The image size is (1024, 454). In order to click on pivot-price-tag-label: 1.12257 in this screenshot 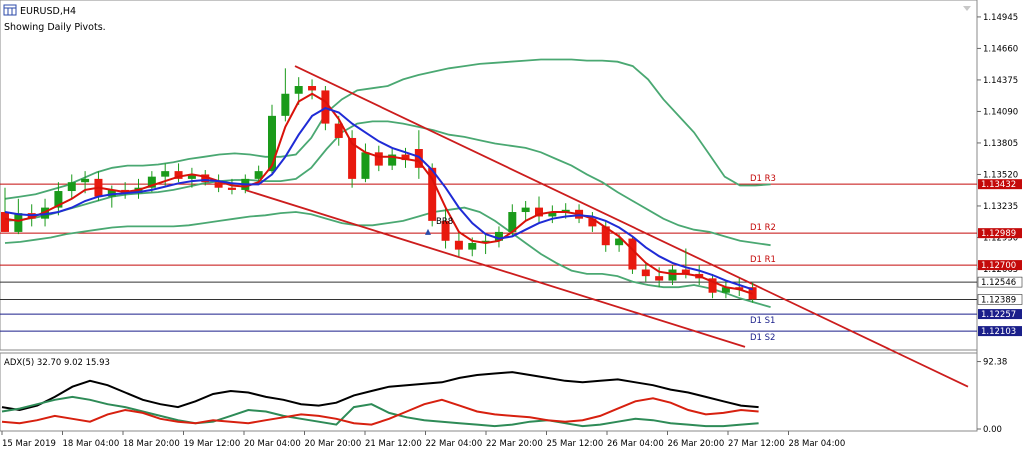, I will do `click(998, 315)`.